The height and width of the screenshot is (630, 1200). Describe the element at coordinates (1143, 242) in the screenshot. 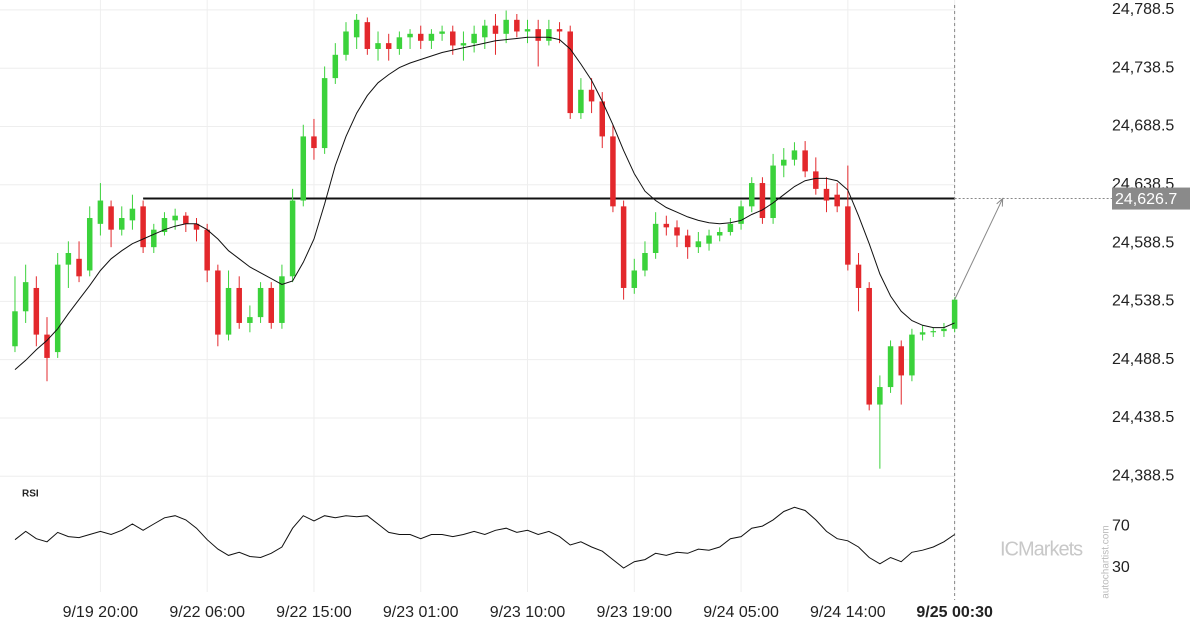

I see `y-tick-label: 24,588.5` at that location.